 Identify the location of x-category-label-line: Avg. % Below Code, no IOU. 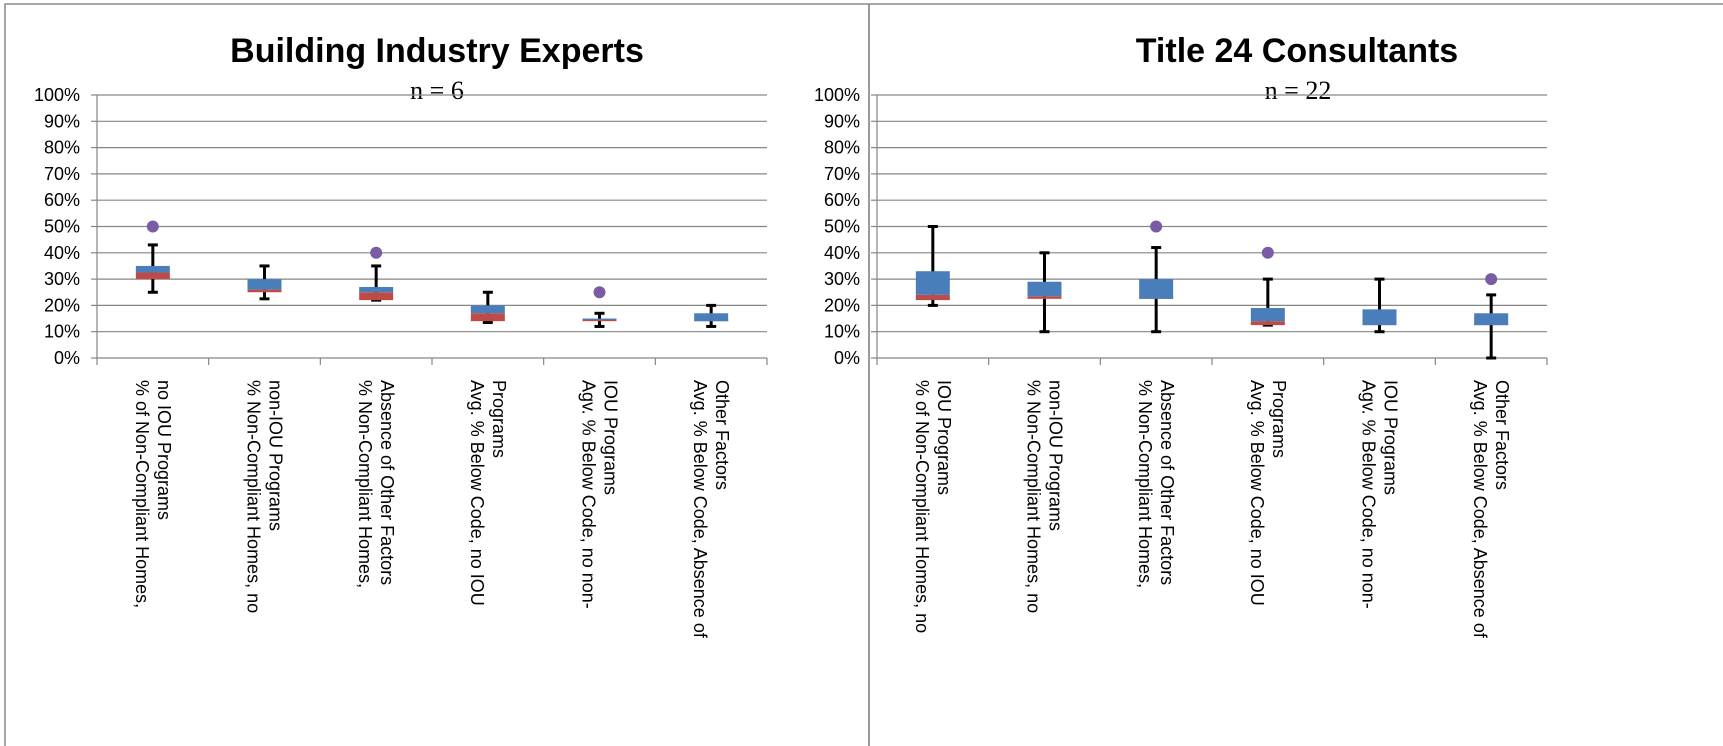
(477, 493).